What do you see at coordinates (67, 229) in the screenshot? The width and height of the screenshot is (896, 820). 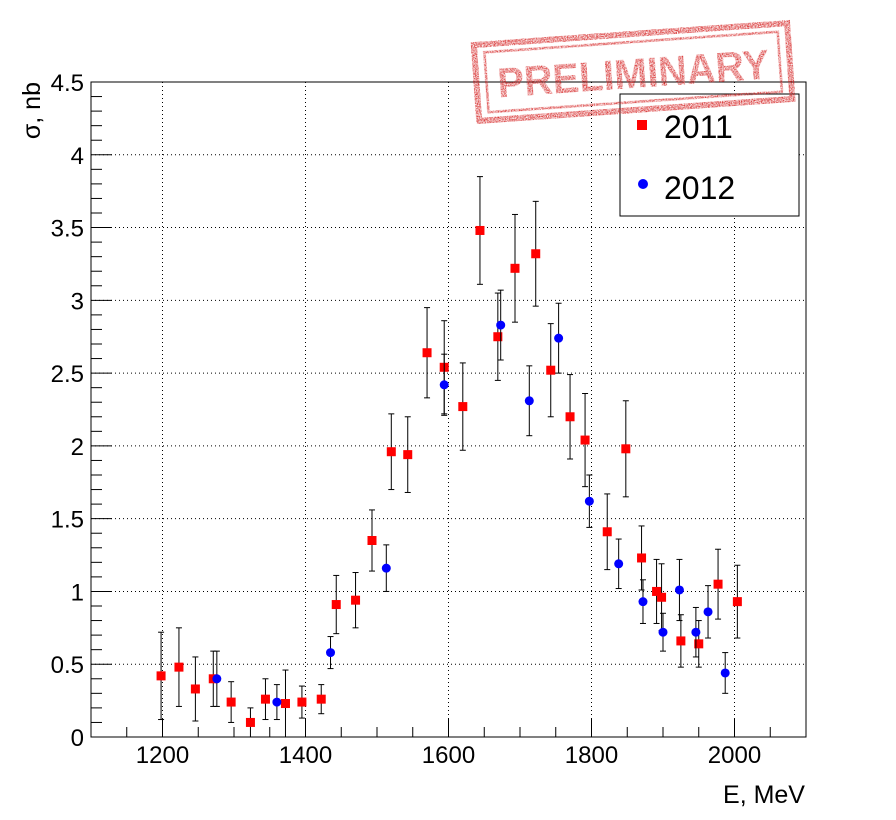 I see `y-tick-label: 3.5` at bounding box center [67, 229].